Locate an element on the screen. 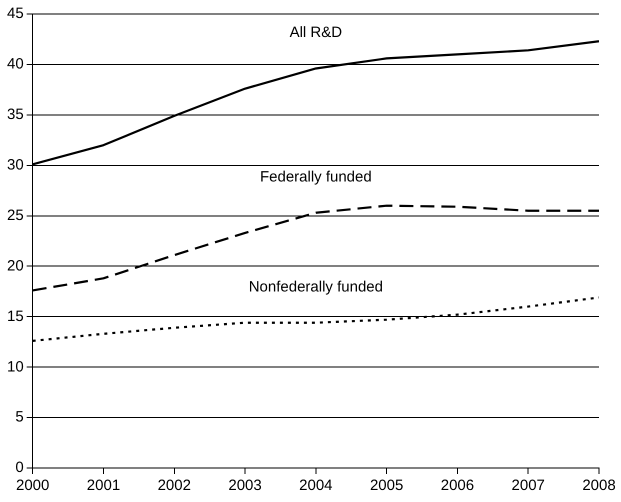 The height and width of the screenshot is (502, 621). x-tick-label: 2002 is located at coordinates (174, 485).